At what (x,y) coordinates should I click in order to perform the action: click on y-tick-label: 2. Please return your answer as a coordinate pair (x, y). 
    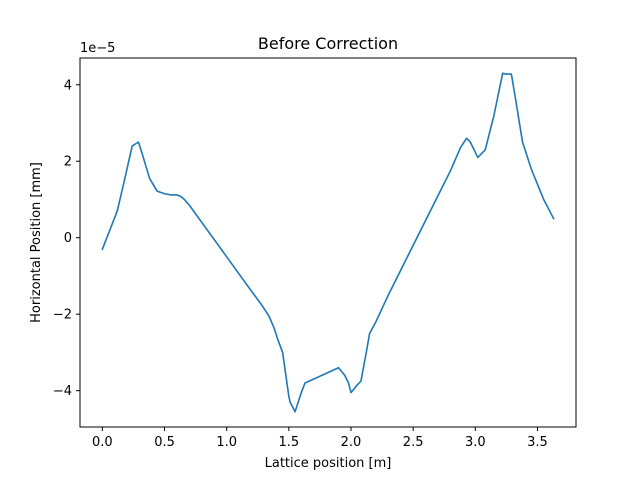
    Looking at the image, I should click on (68, 162).